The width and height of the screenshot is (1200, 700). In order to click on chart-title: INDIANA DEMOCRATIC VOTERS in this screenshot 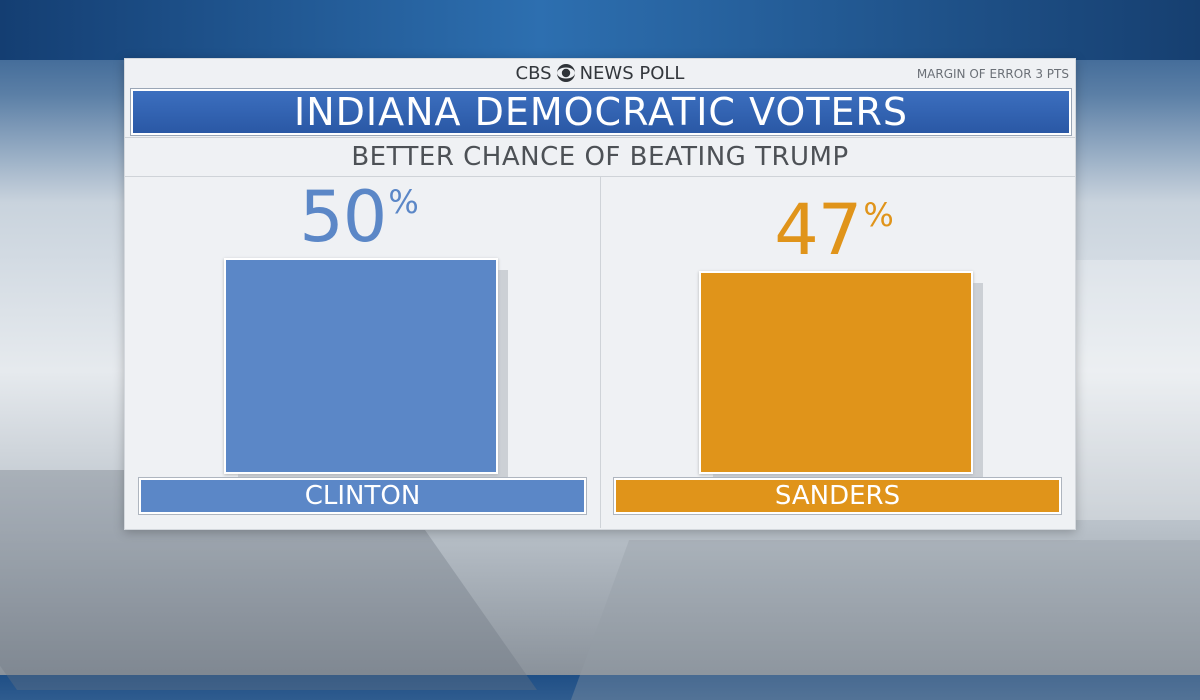, I will do `click(601, 112)`.